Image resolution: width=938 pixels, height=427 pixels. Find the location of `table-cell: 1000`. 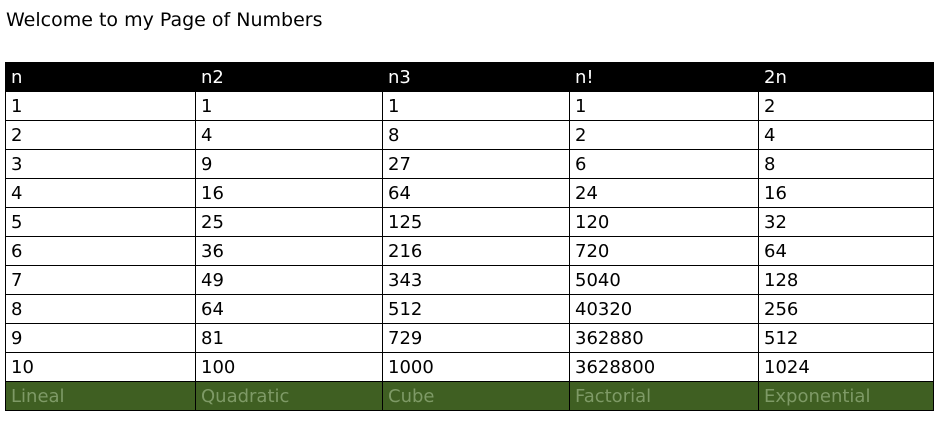

table-cell: 1000 is located at coordinates (476, 367).